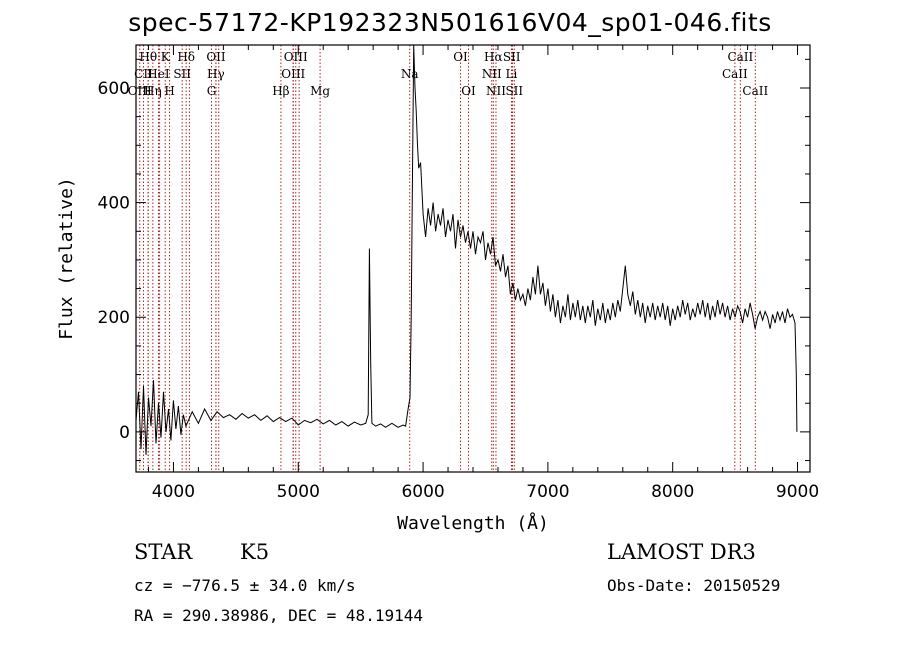 This screenshot has height=649, width=900. I want to click on line-marker-label: CII, so click(143, 74).